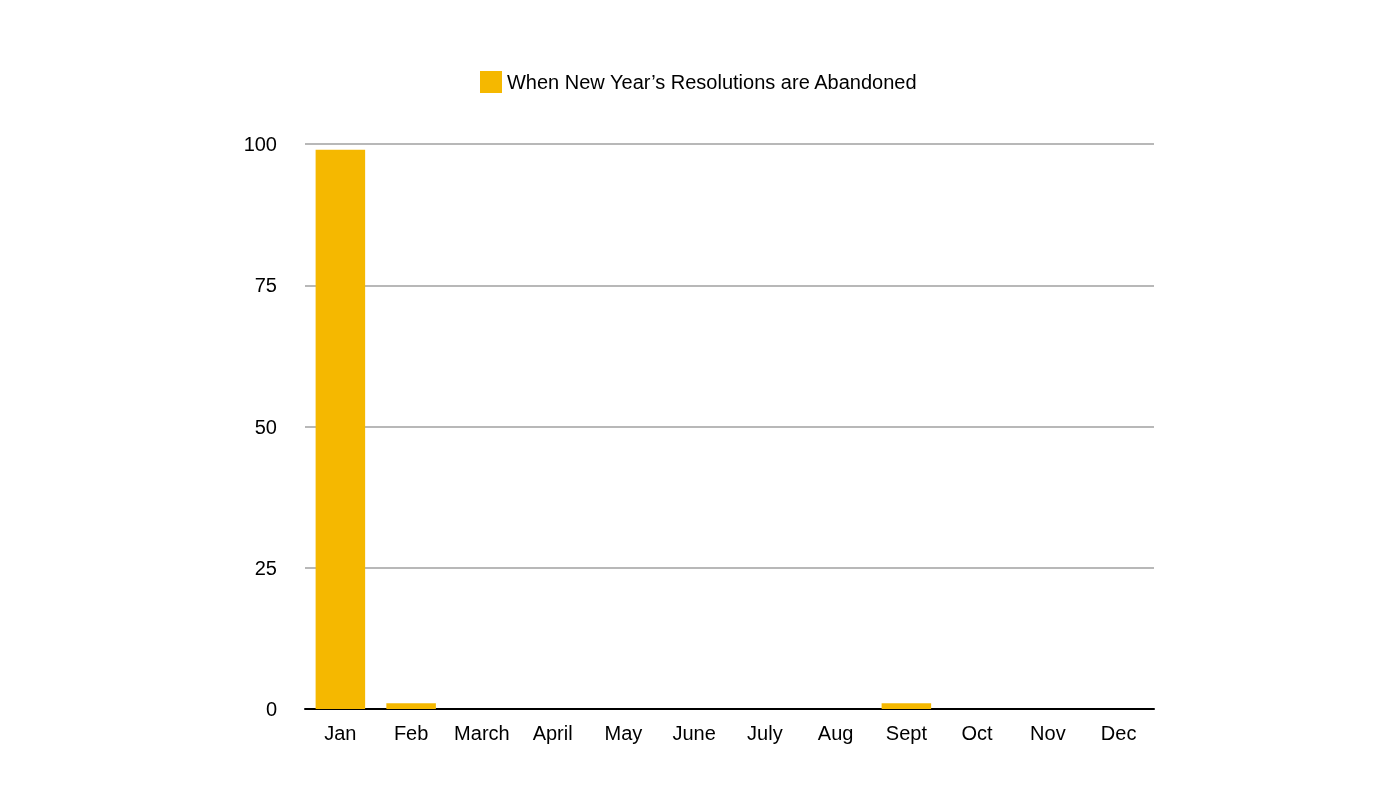 This screenshot has width=1398, height=804. Describe the element at coordinates (411, 733) in the screenshot. I see `x-tick-label: Feb` at that location.